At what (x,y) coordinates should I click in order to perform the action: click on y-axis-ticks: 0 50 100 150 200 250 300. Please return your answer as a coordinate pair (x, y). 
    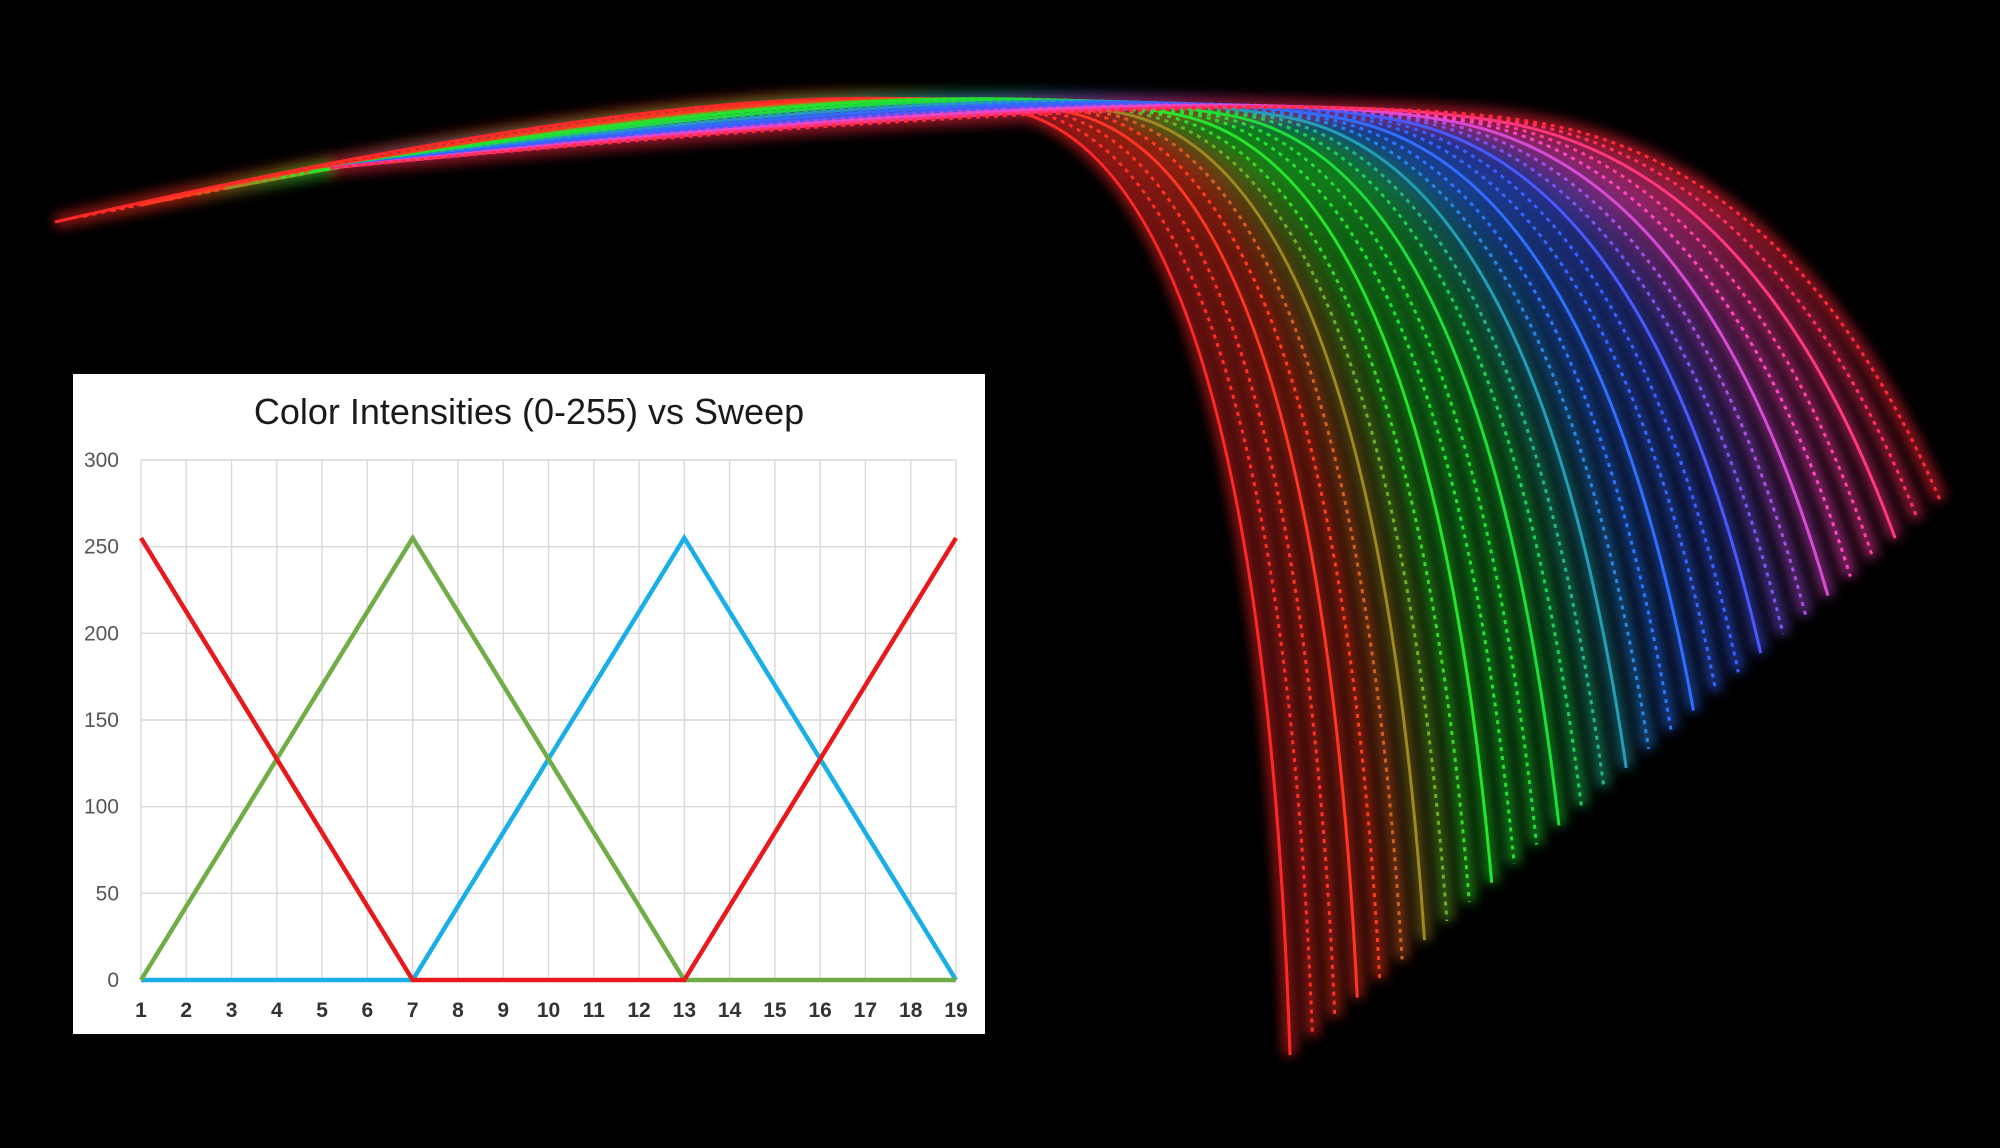
    Looking at the image, I should click on (101, 720).